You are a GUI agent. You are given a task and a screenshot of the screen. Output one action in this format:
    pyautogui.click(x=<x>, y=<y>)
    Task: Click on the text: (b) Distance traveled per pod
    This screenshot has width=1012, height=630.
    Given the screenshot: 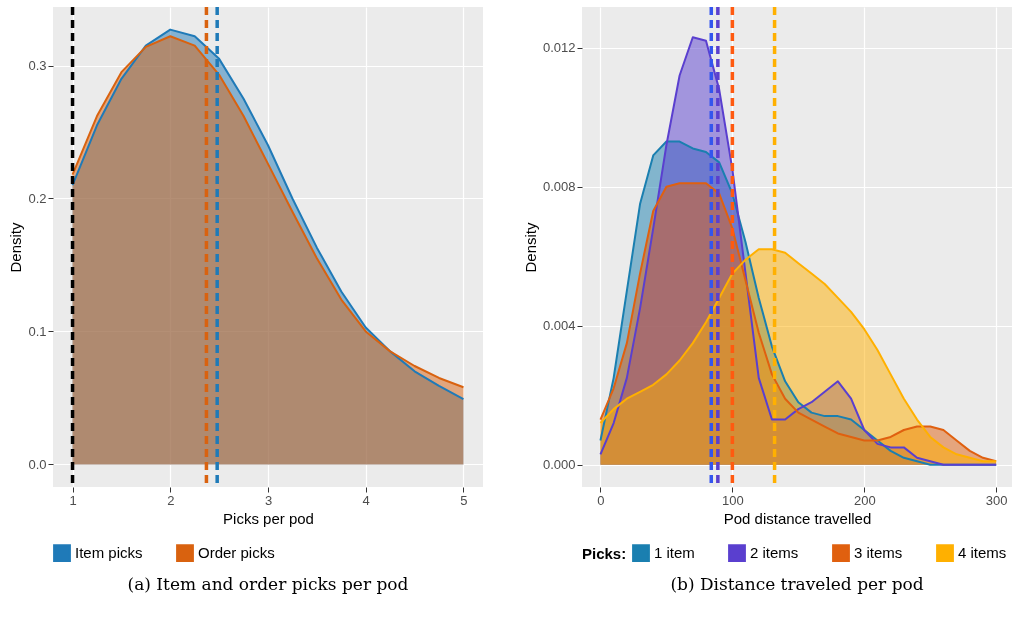 What is the action you would take?
    pyautogui.click(x=797, y=584)
    